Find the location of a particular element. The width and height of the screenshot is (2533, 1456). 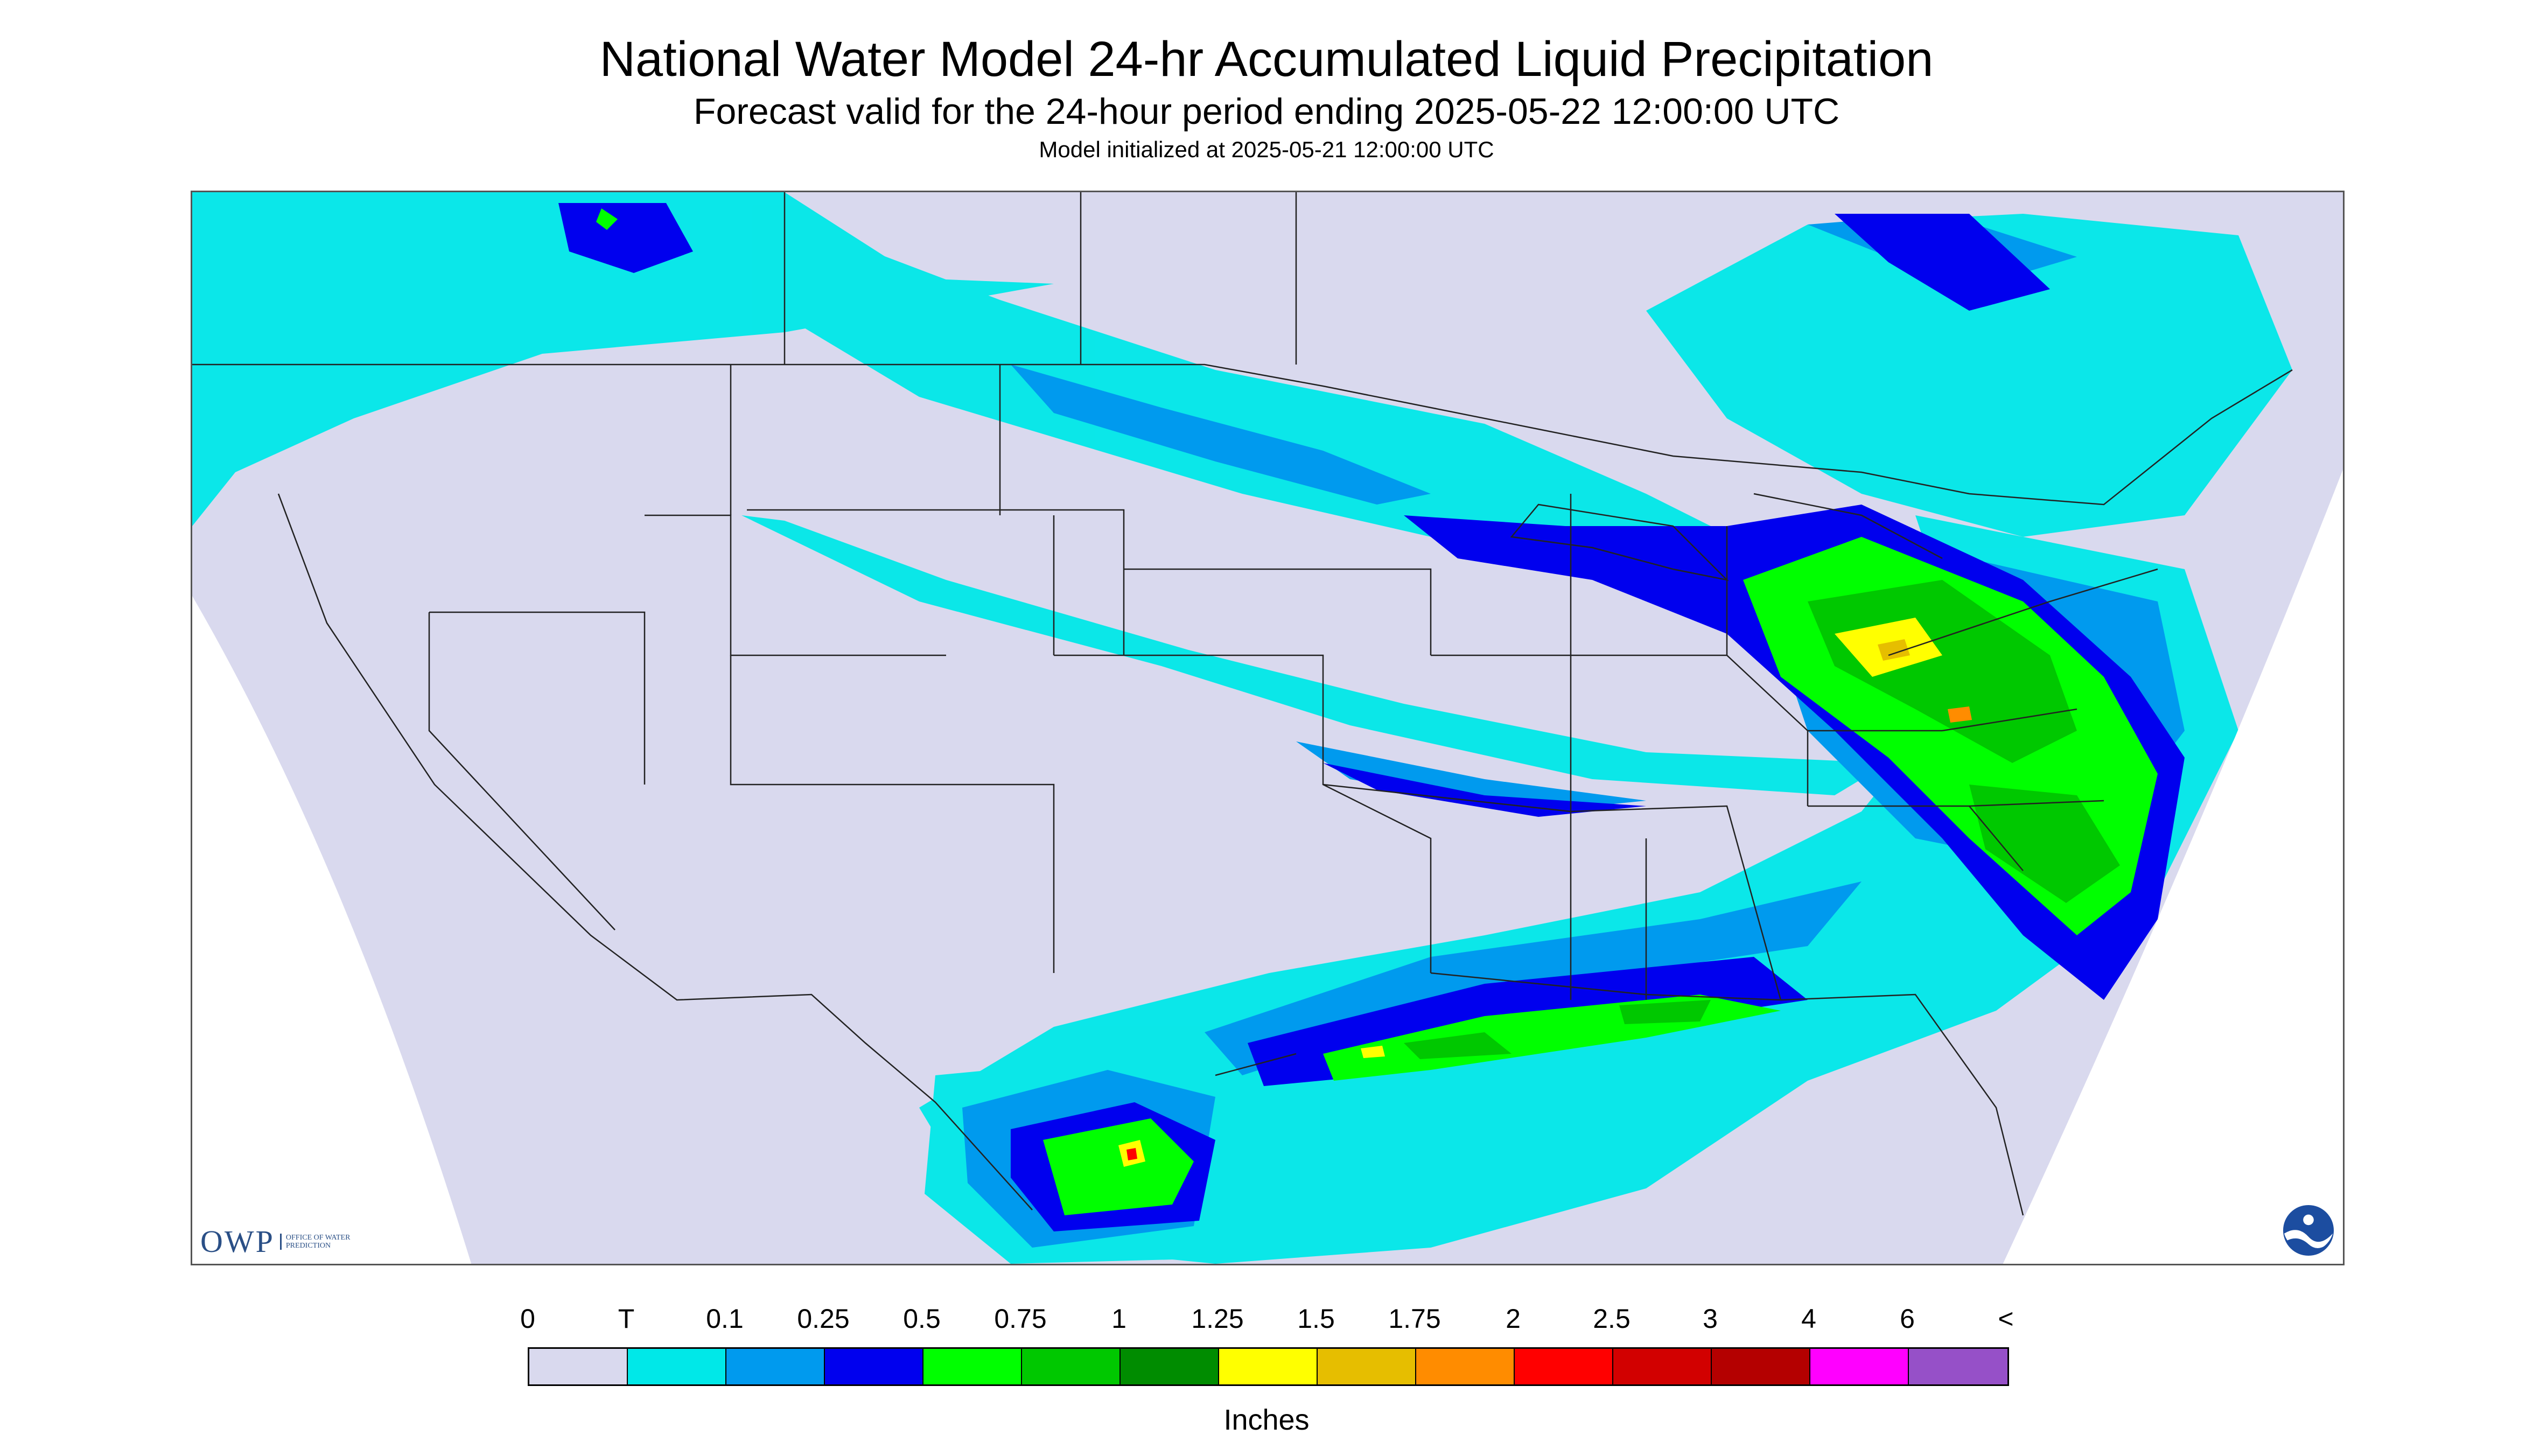

legend-tick-label: T is located at coordinates (627, 1319).